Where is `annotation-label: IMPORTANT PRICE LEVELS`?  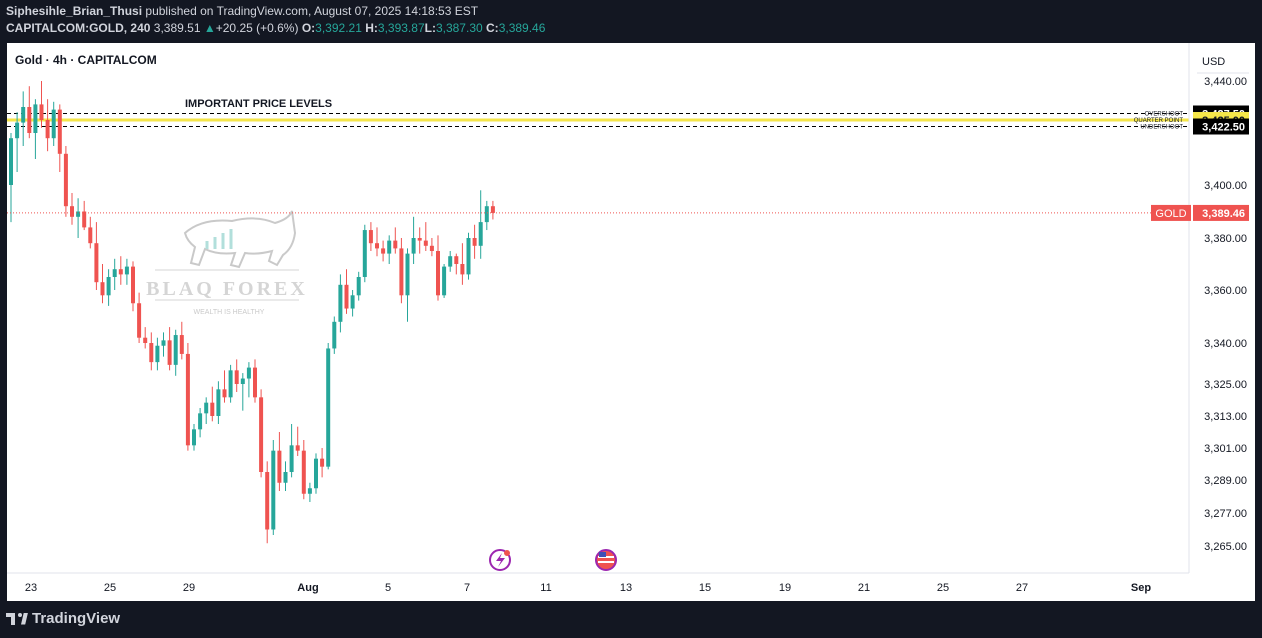
annotation-label: IMPORTANT PRICE LEVELS is located at coordinates (258, 104).